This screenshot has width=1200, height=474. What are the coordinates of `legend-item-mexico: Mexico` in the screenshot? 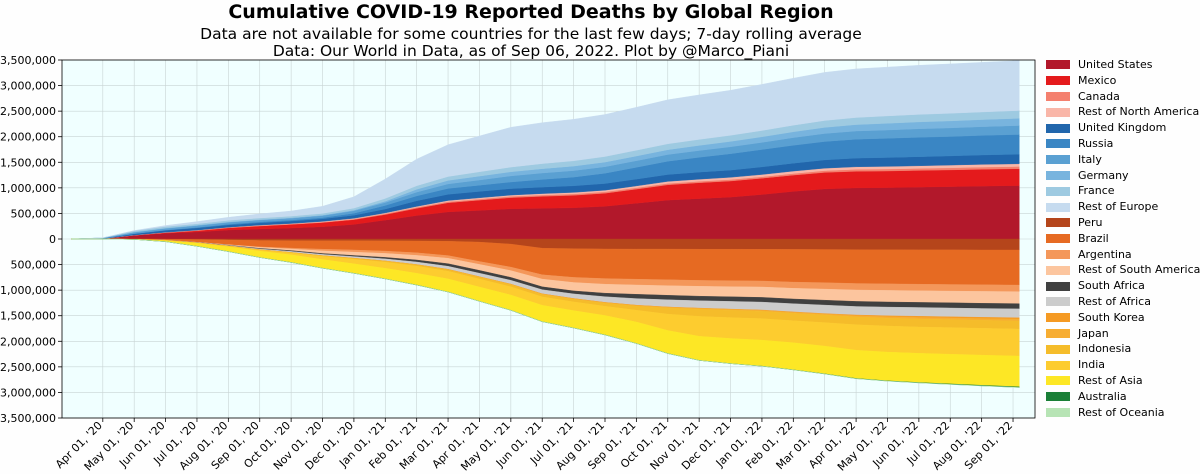 It's located at (1123, 81).